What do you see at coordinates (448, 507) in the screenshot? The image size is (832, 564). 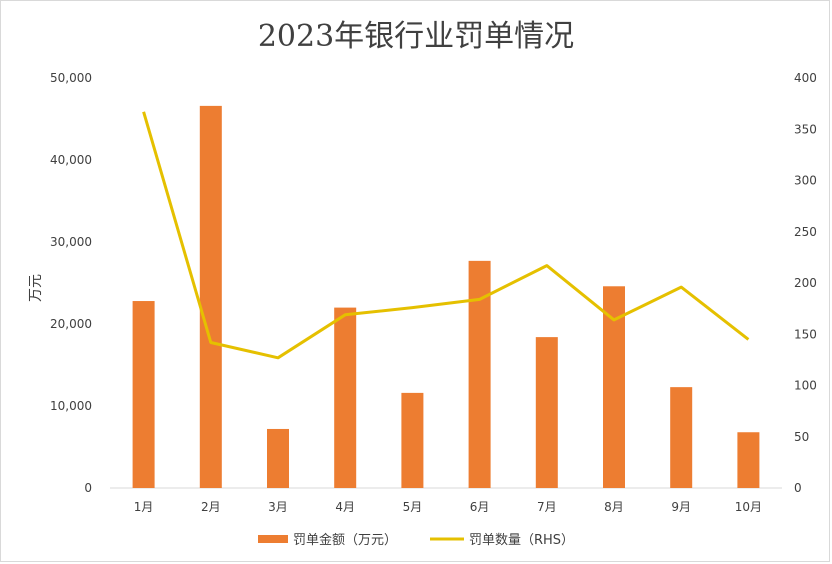 I see `x-axis-ticks: 1月 2月 3月 4月 5月 6月 7月 8月 9月 10月` at bounding box center [448, 507].